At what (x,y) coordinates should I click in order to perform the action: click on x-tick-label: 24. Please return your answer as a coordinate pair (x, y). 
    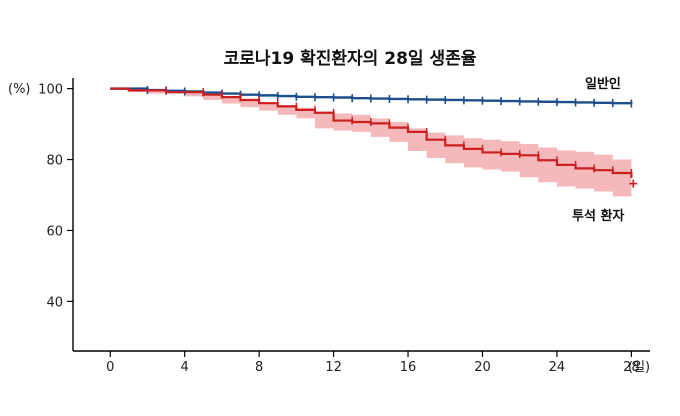
    Looking at the image, I should click on (557, 367).